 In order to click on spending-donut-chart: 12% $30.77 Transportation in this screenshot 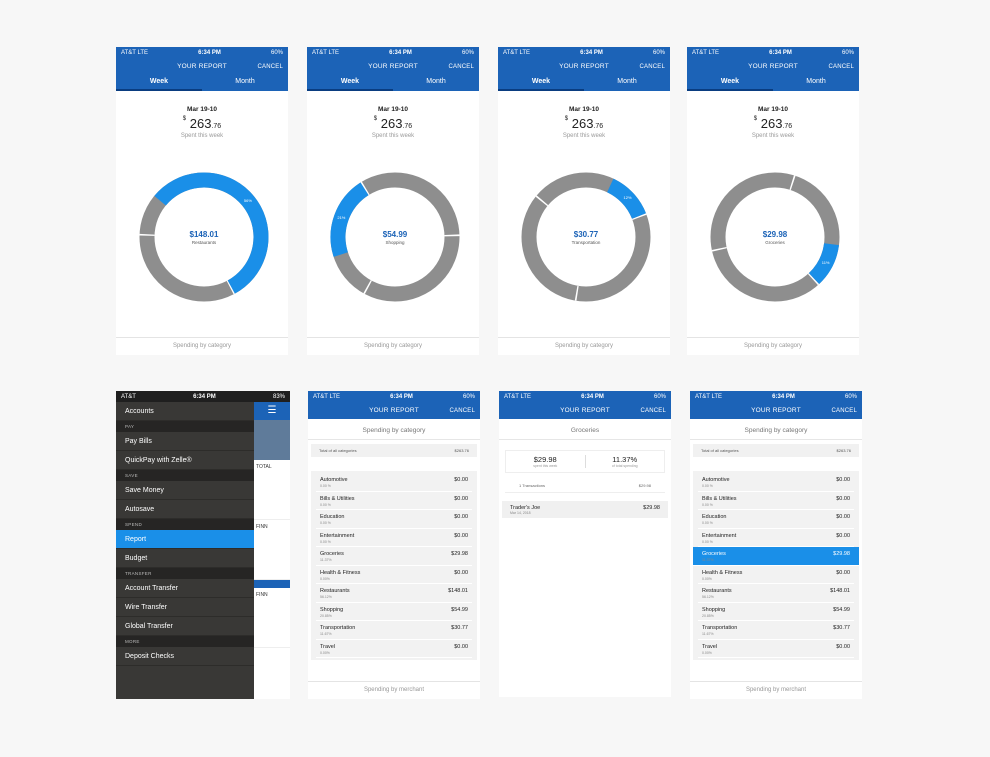, I will do `click(586, 237)`.